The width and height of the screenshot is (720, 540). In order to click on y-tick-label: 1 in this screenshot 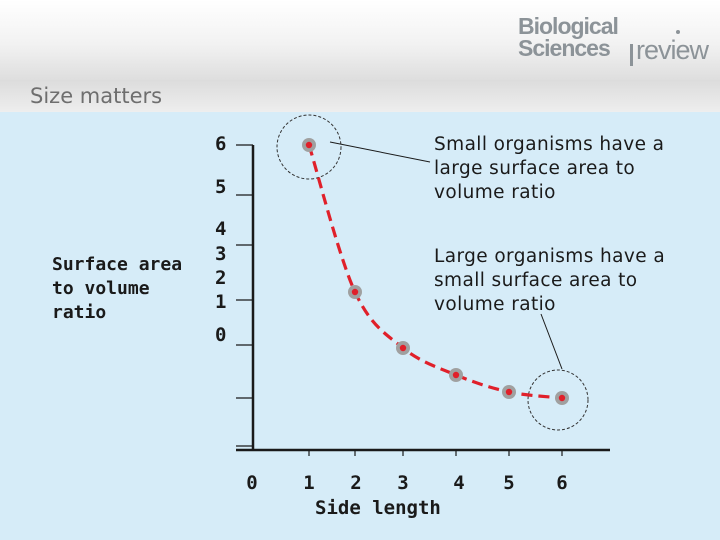, I will do `click(220, 302)`.